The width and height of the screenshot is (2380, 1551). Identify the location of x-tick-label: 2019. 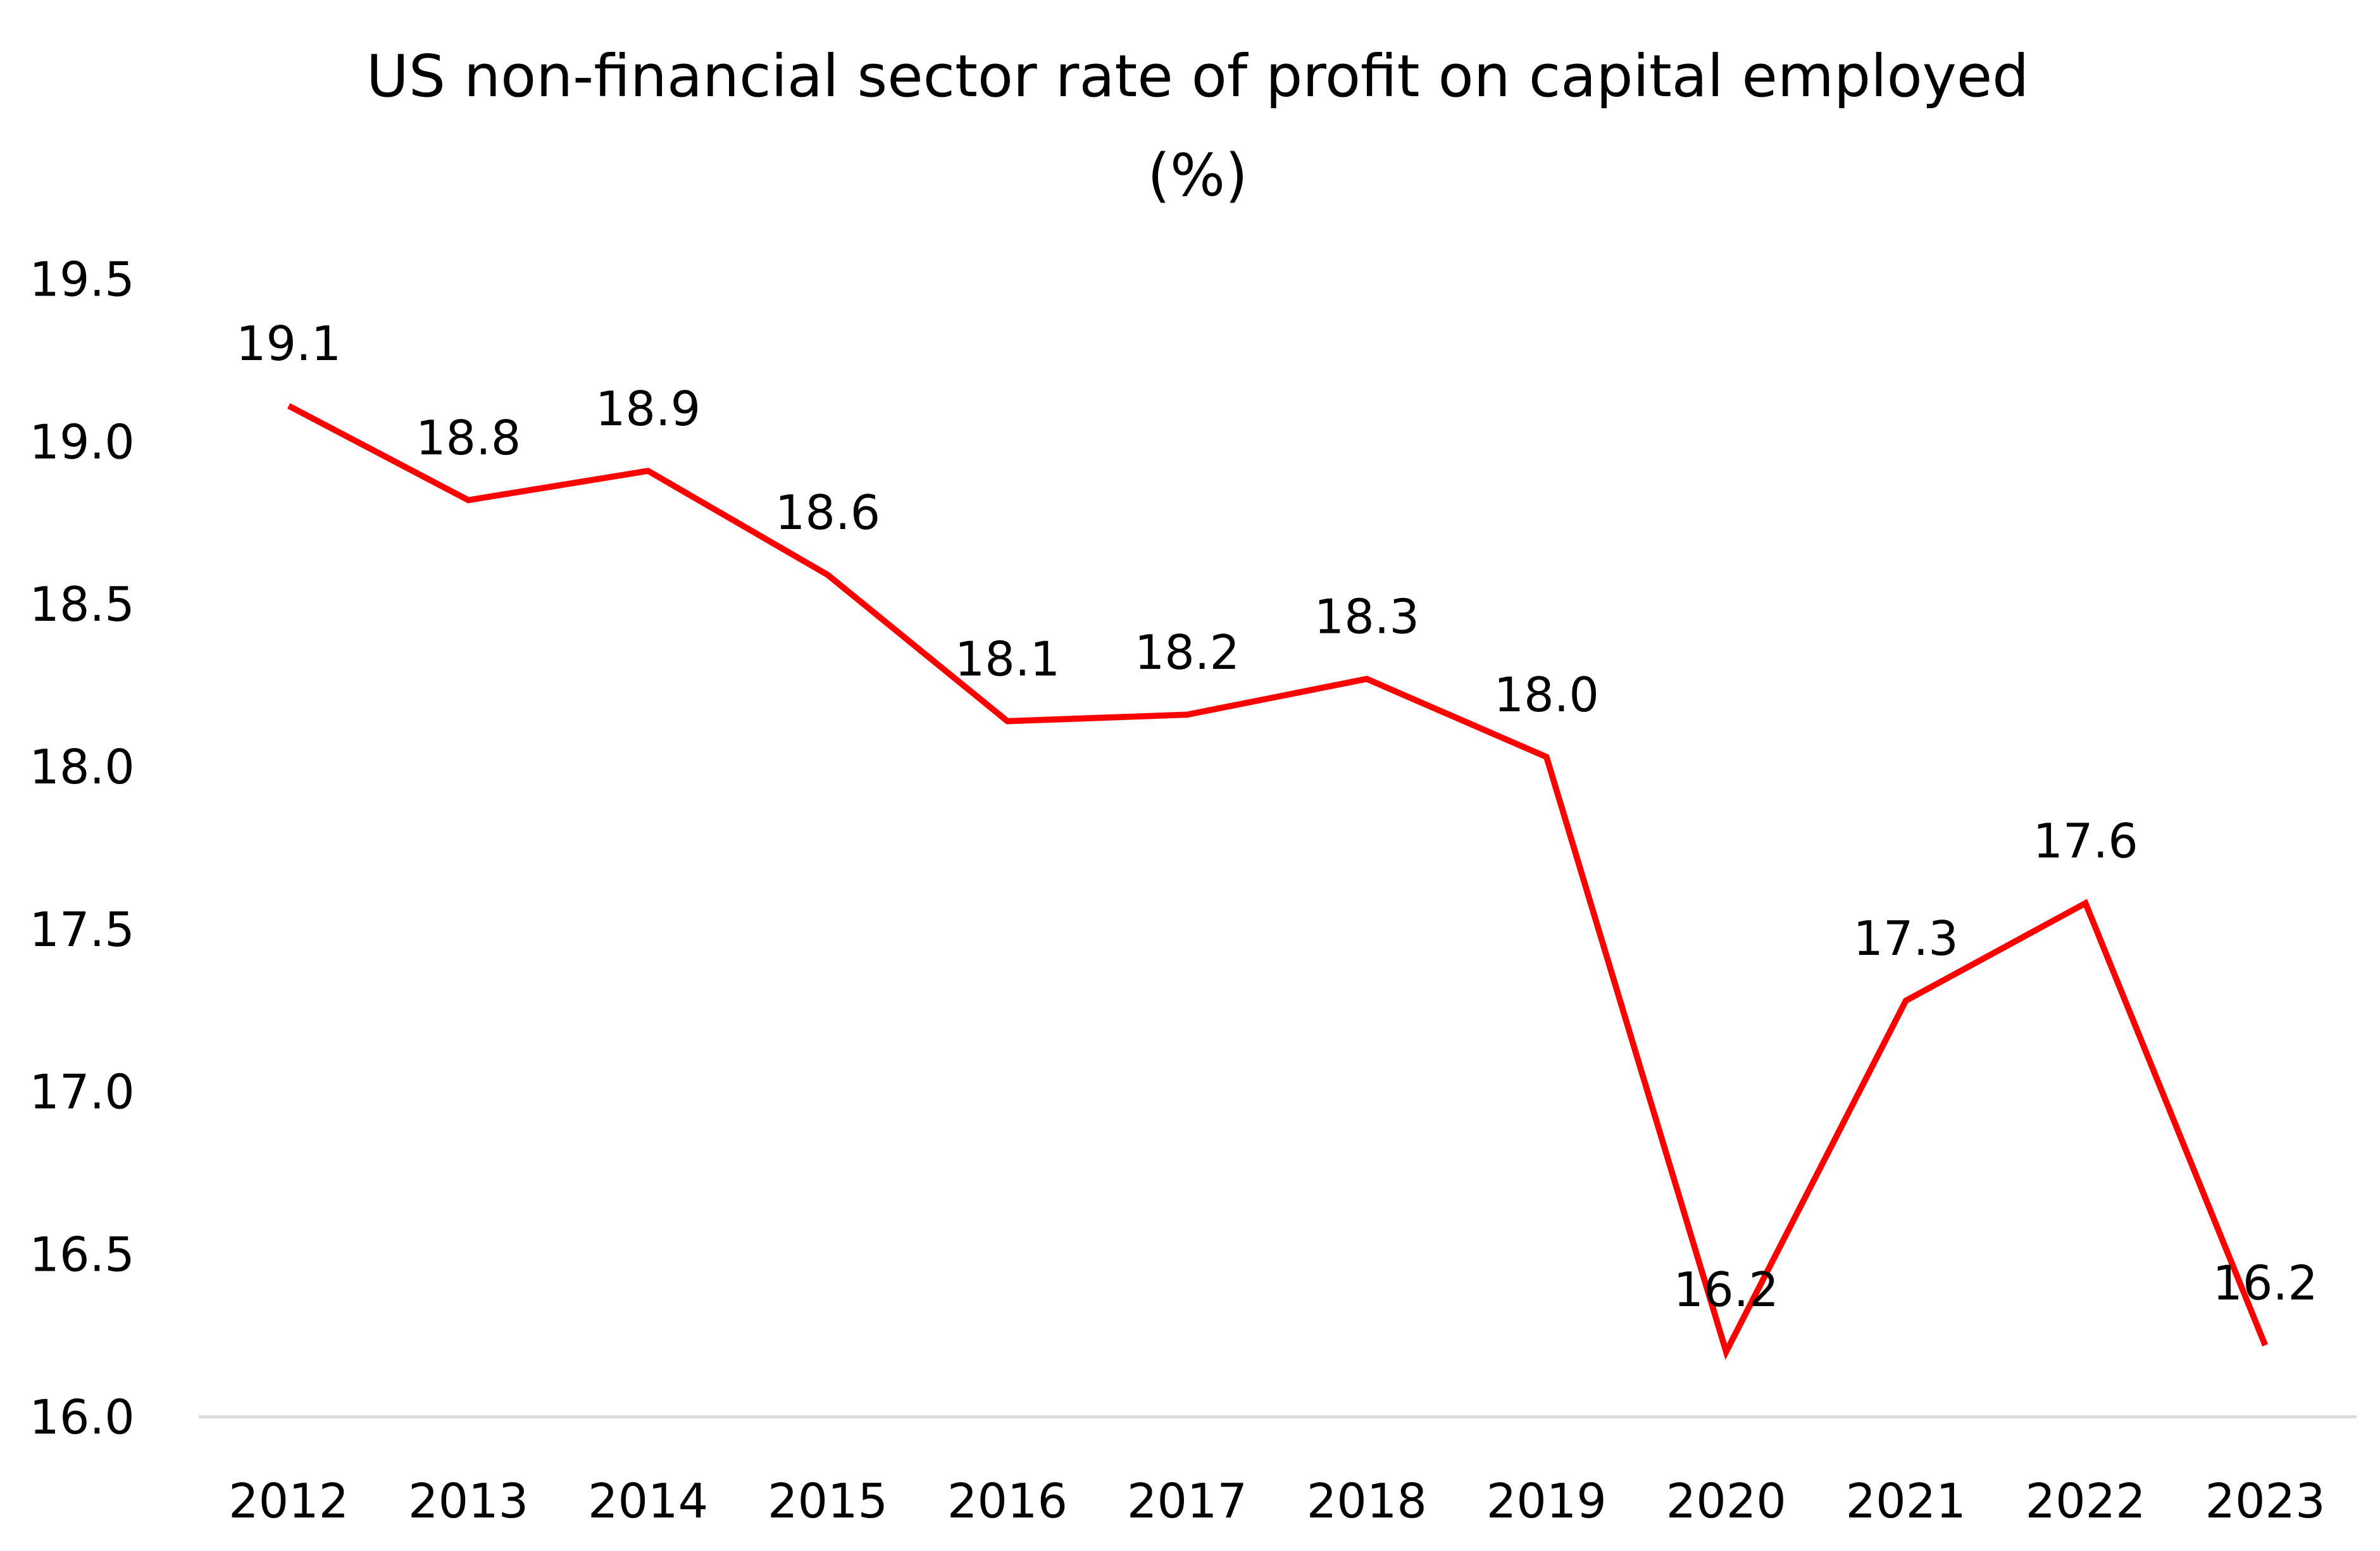
(1546, 1501).